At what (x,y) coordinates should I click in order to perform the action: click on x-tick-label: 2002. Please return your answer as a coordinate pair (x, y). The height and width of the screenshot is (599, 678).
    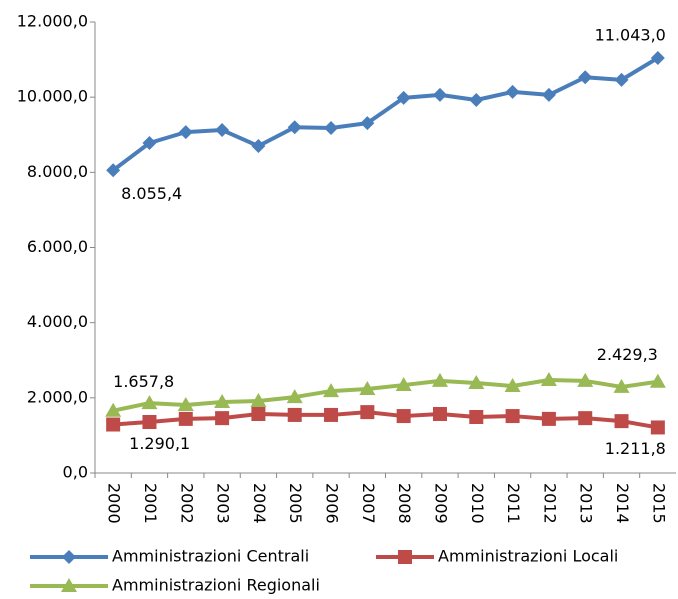
    Looking at the image, I should click on (186, 503).